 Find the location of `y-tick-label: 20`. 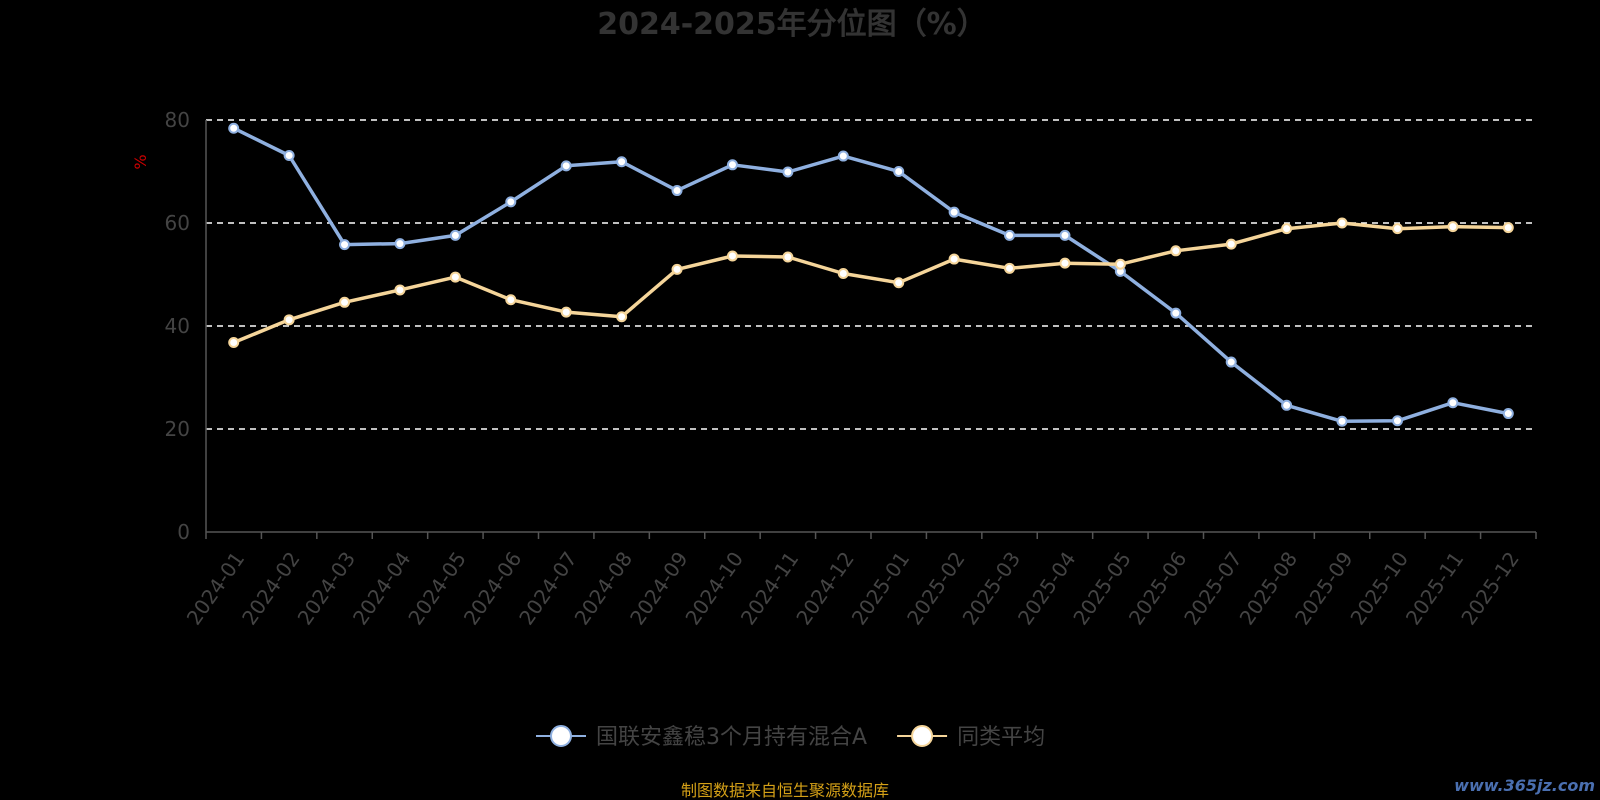

y-tick-label: 20 is located at coordinates (177, 429).